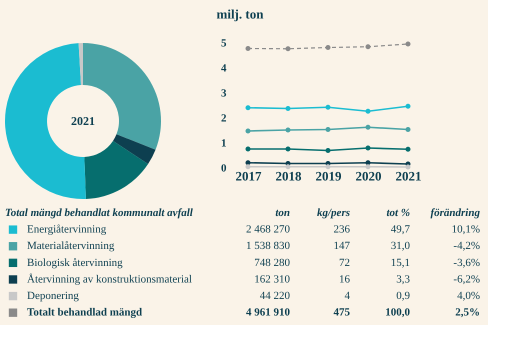 The height and width of the screenshot is (345, 511). I want to click on data-label: 4, so click(347, 296).